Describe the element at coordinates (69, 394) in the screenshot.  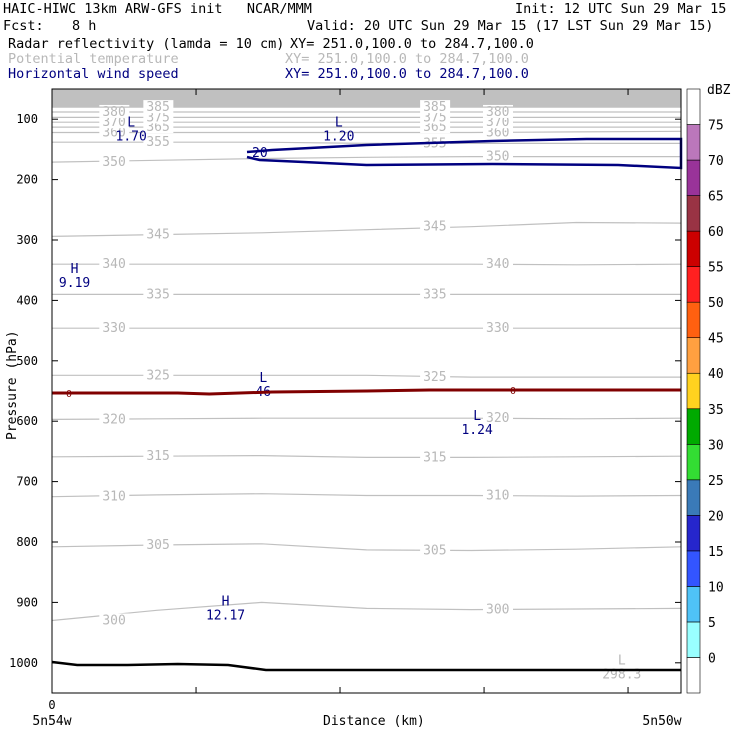
I see `reflectivity-label-left: 0` at that location.